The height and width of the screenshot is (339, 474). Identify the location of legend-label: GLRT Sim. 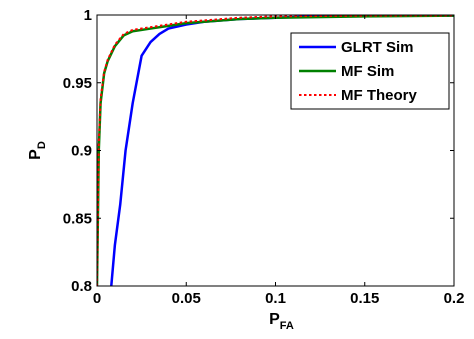
(377, 47).